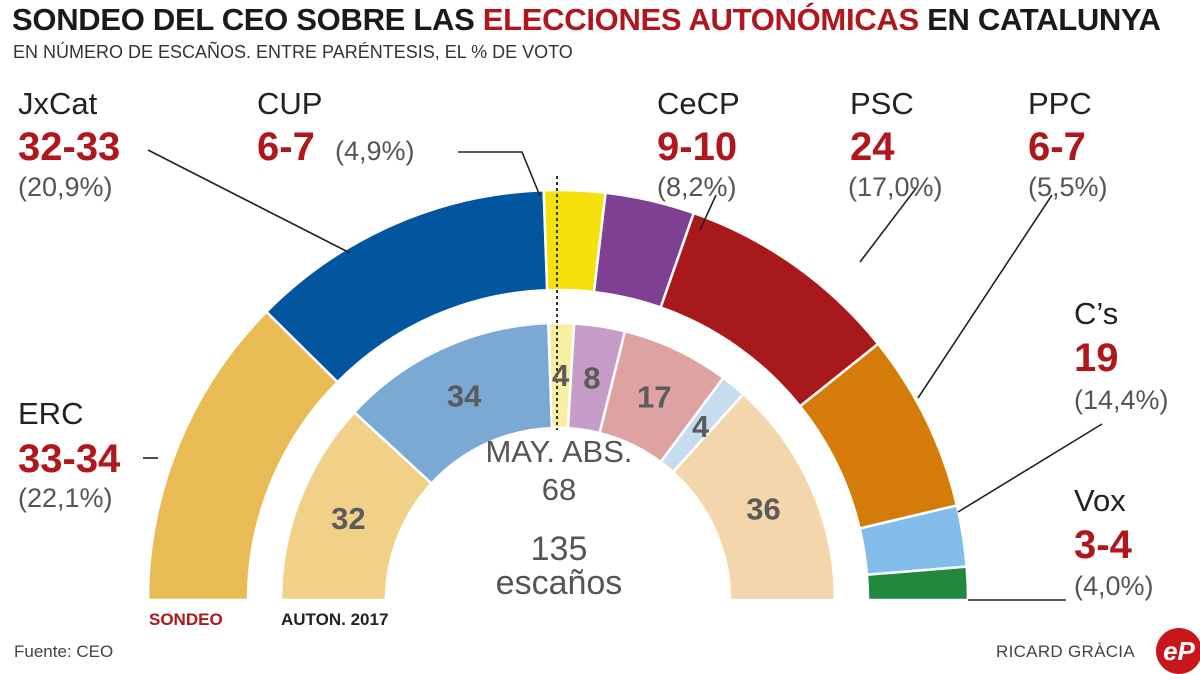 Image resolution: width=1200 pixels, height=674 pixels. I want to click on total-seats-label: escaños, so click(559, 583).